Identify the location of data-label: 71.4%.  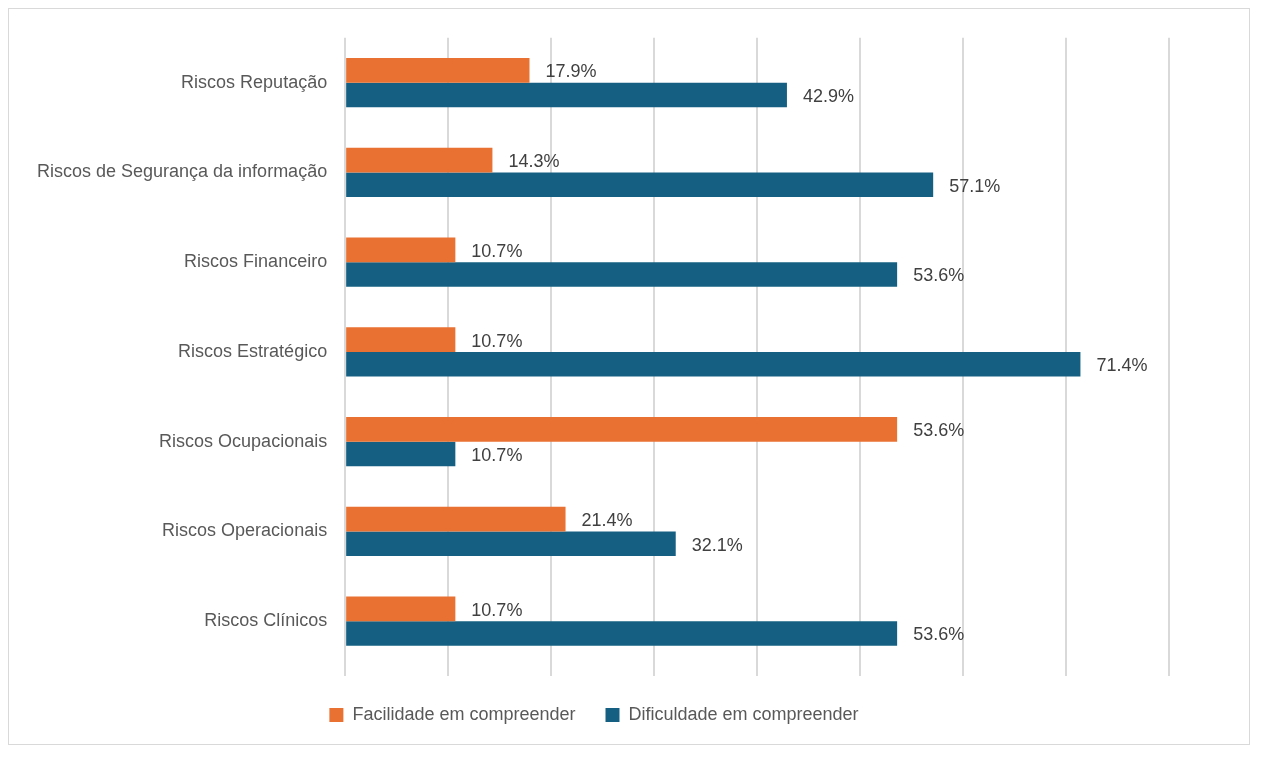
(1122, 365).